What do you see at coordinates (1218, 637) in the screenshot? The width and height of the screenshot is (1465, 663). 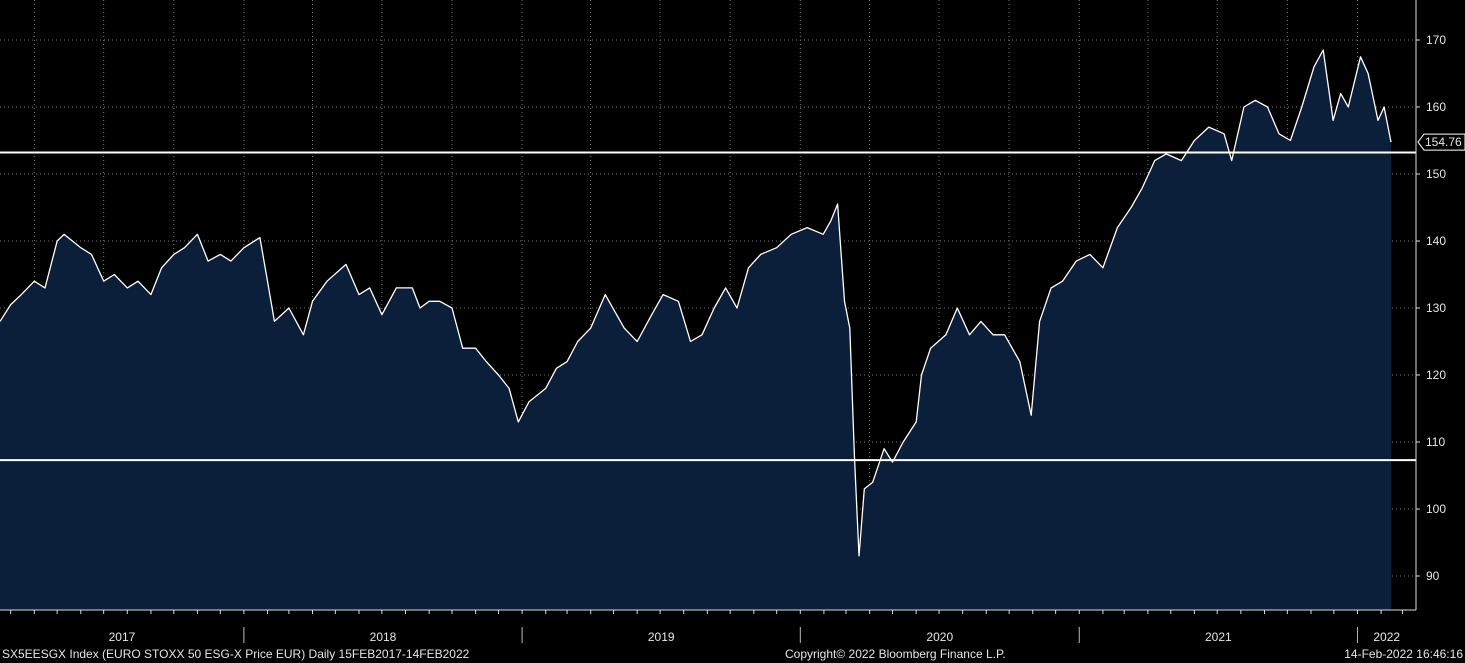 I see `year-label-2021: 2021` at bounding box center [1218, 637].